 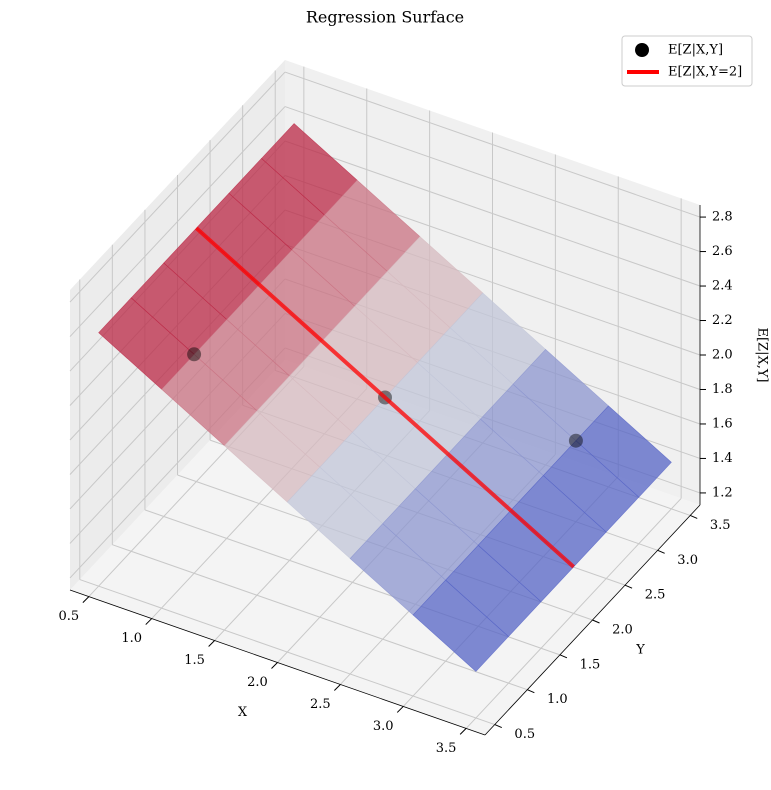 I want to click on z-axis-label: E[Z|X,Y], so click(x=762, y=354).